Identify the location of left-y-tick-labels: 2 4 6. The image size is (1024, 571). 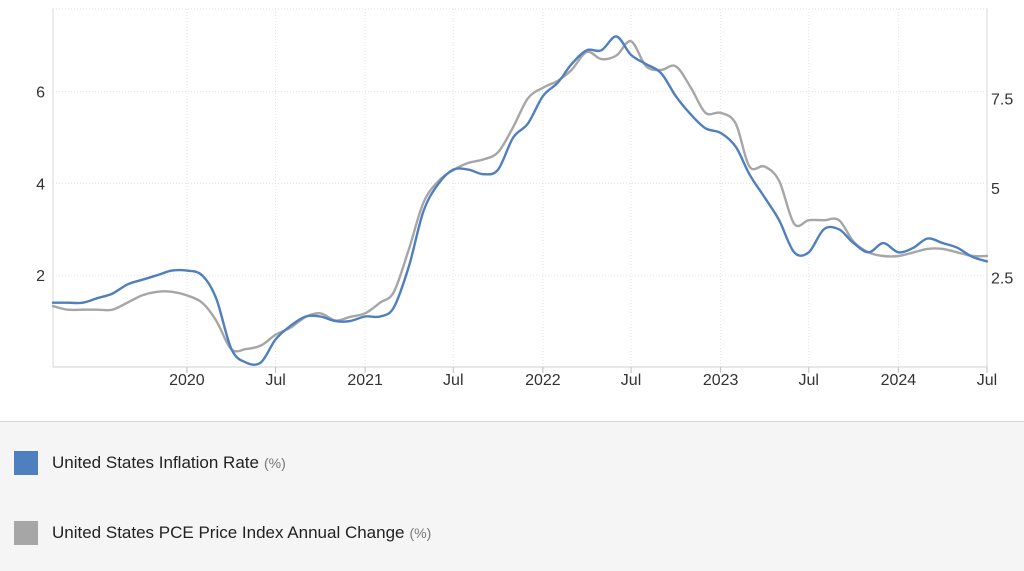
(40, 185).